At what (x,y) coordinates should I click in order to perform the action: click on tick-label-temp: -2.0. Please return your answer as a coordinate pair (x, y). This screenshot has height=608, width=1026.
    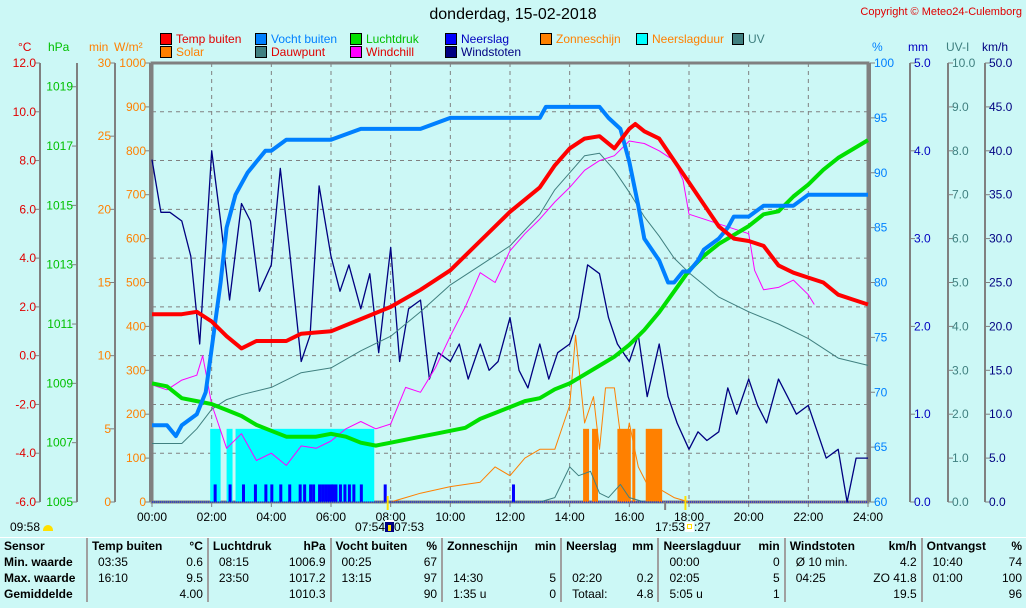
    Looking at the image, I should click on (25, 404).